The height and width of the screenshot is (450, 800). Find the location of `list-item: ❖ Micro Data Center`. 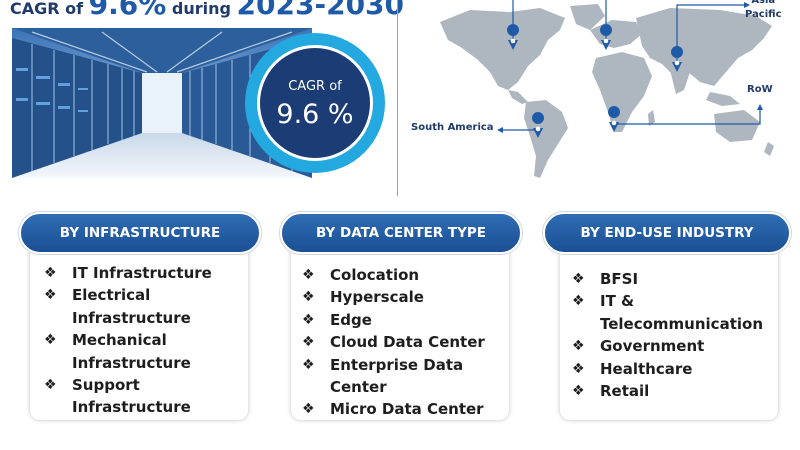

list-item: ❖ Micro Data Center is located at coordinates (409, 409).